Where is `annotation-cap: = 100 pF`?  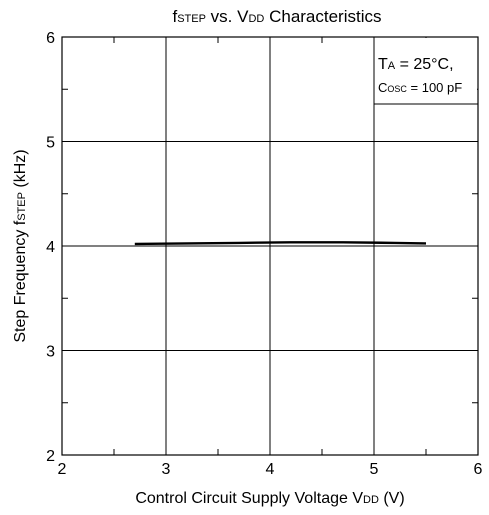 annotation-cap: = 100 pF is located at coordinates (434, 87).